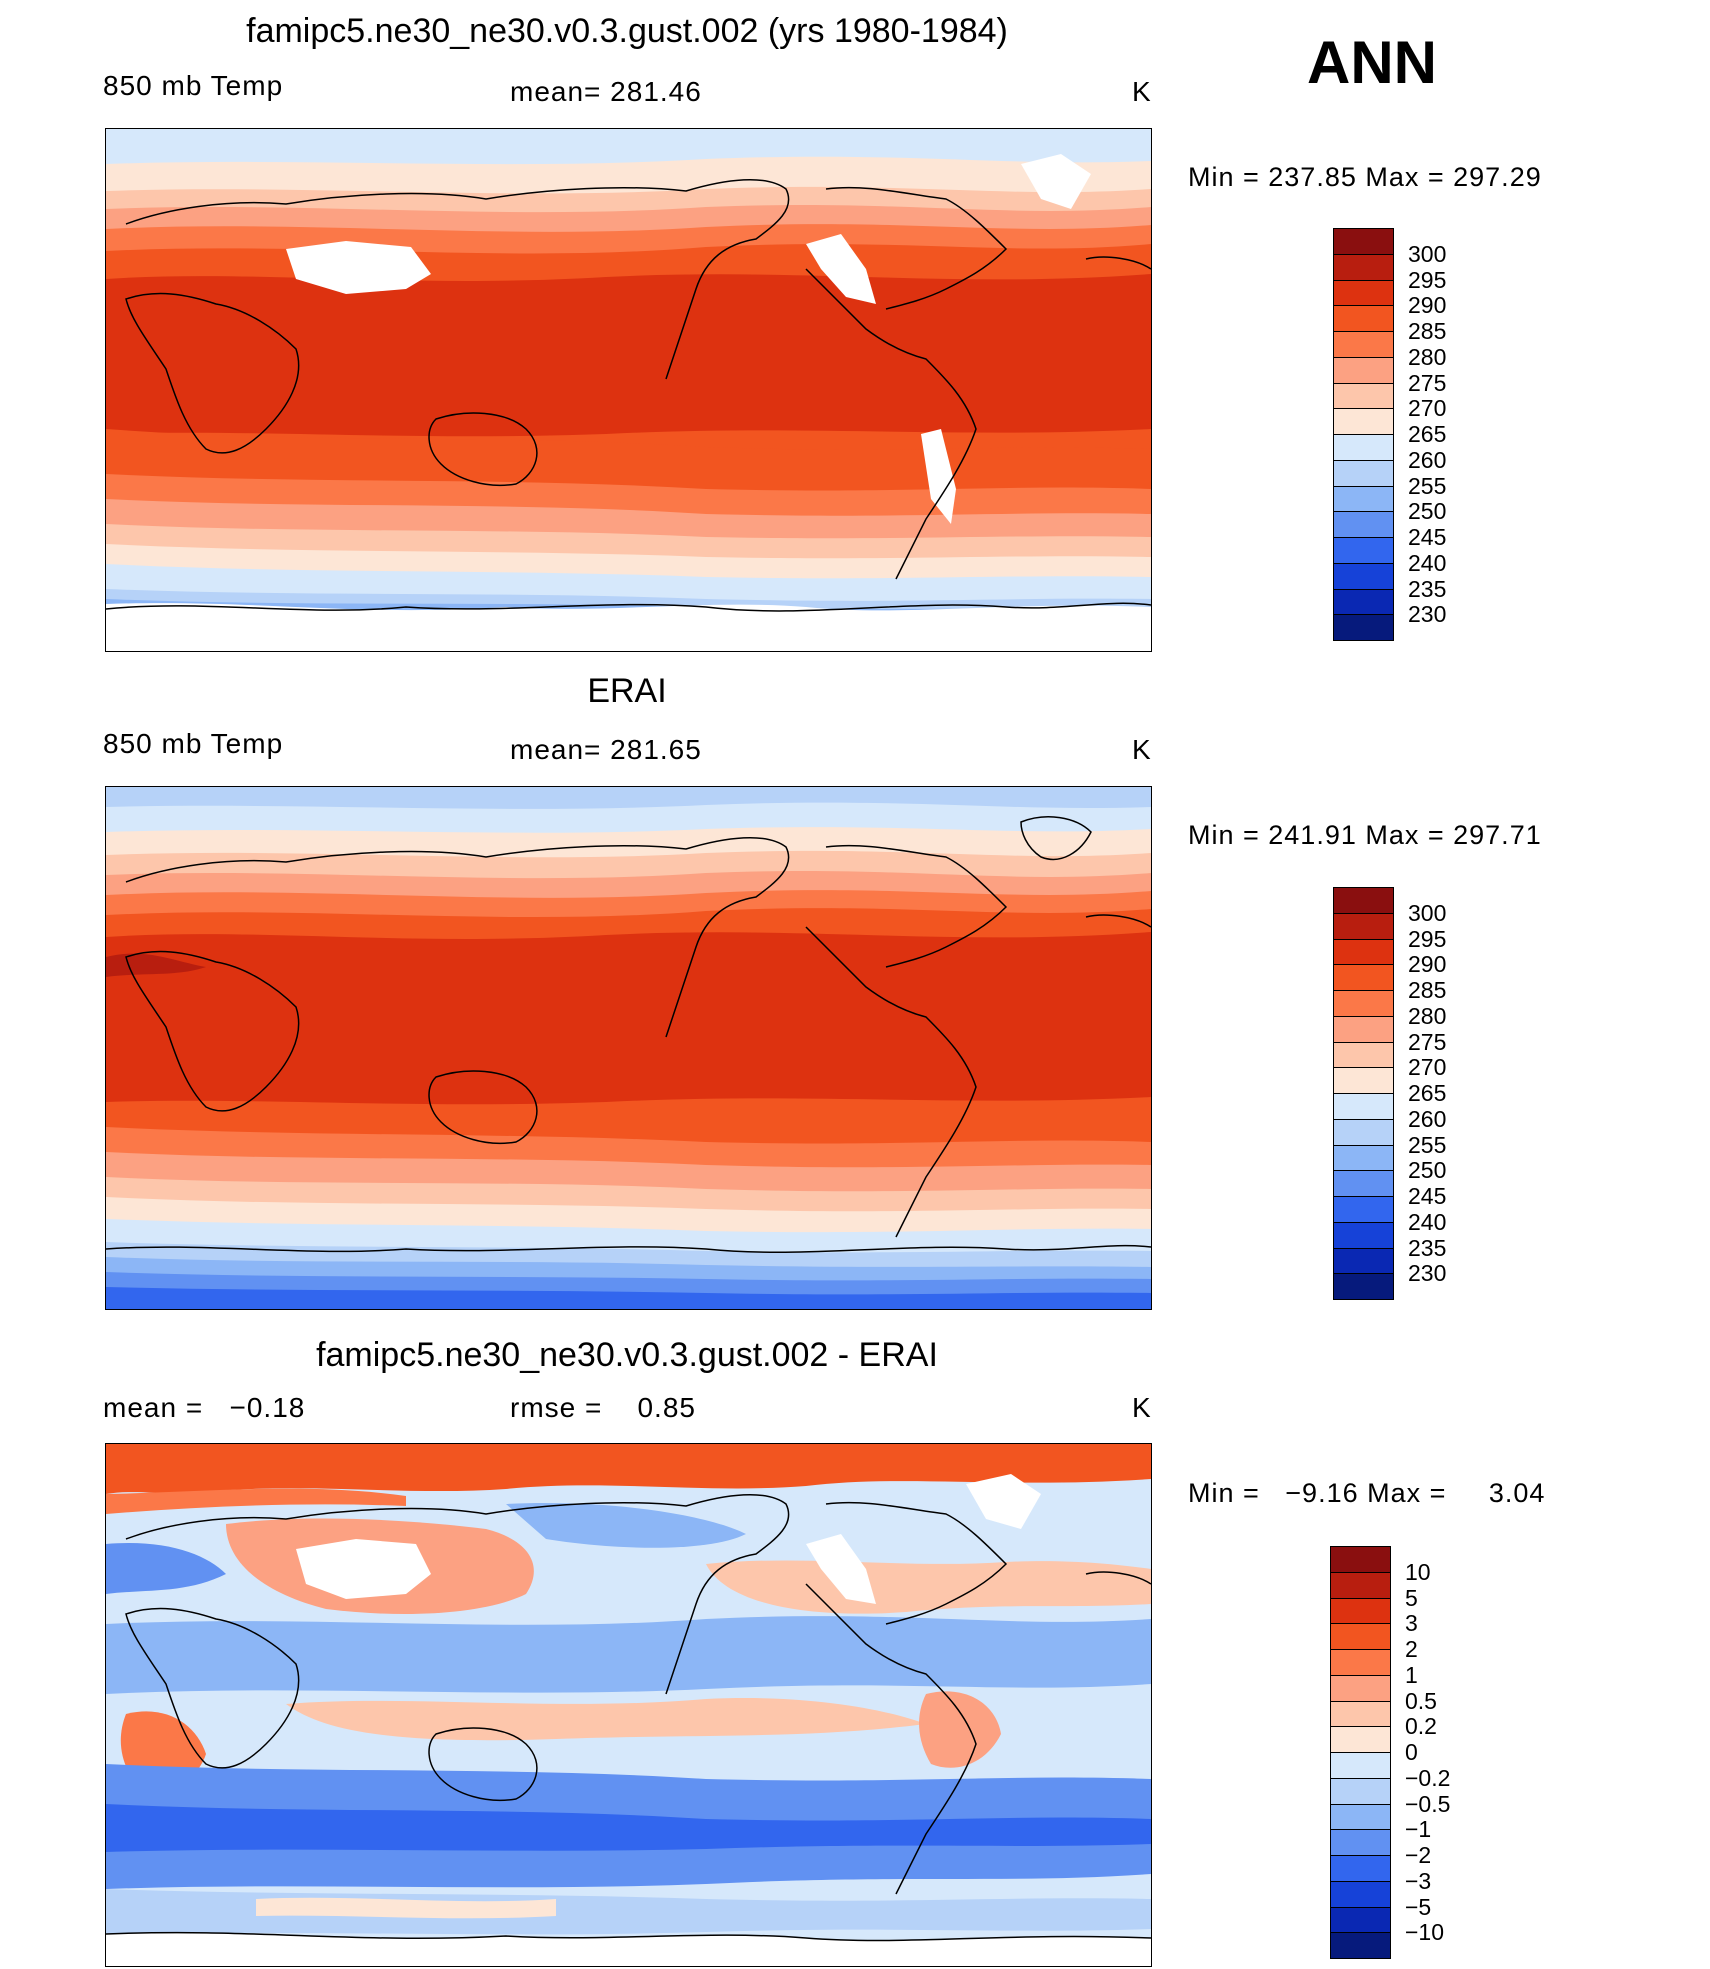 The height and width of the screenshot is (1969, 1710). Describe the element at coordinates (1411, 1649) in the screenshot. I see `colorbar-label: 2` at that location.